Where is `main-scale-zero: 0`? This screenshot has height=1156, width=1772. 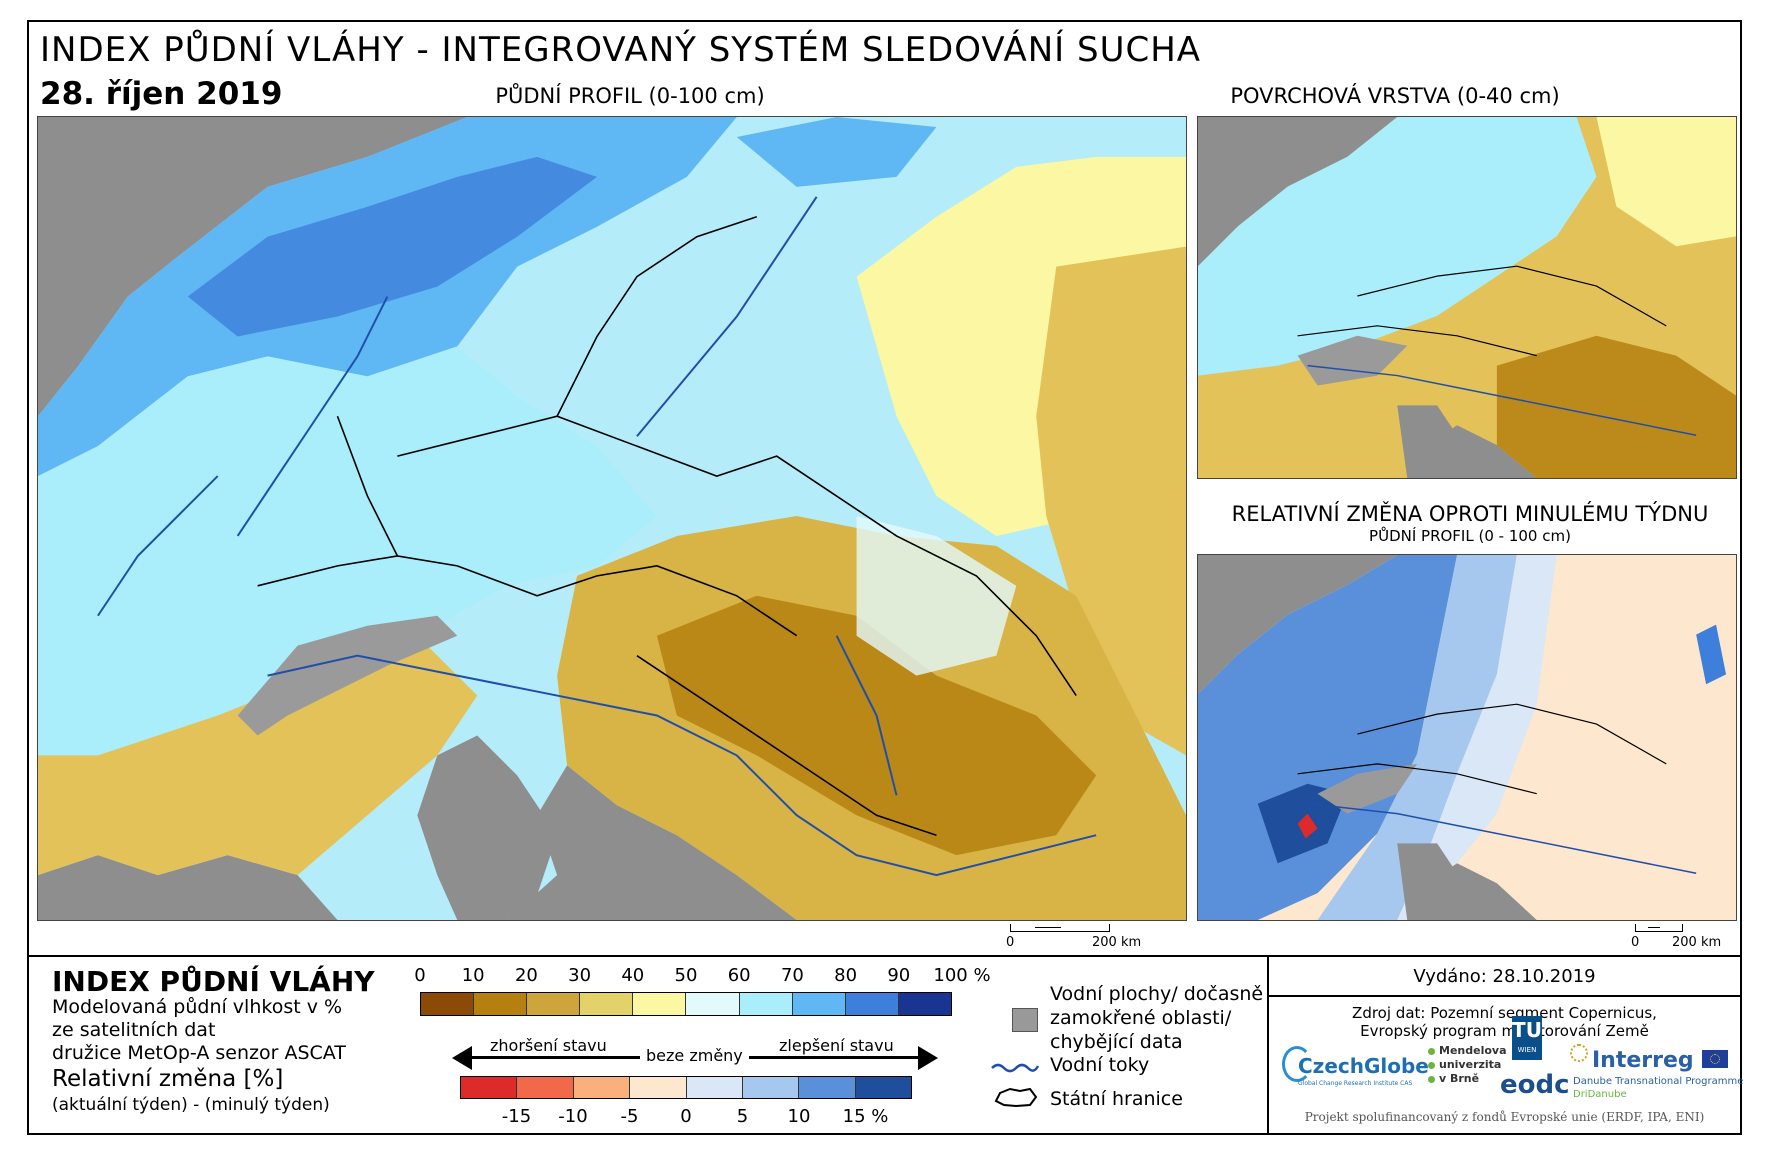 main-scale-zero: 0 is located at coordinates (1010, 942).